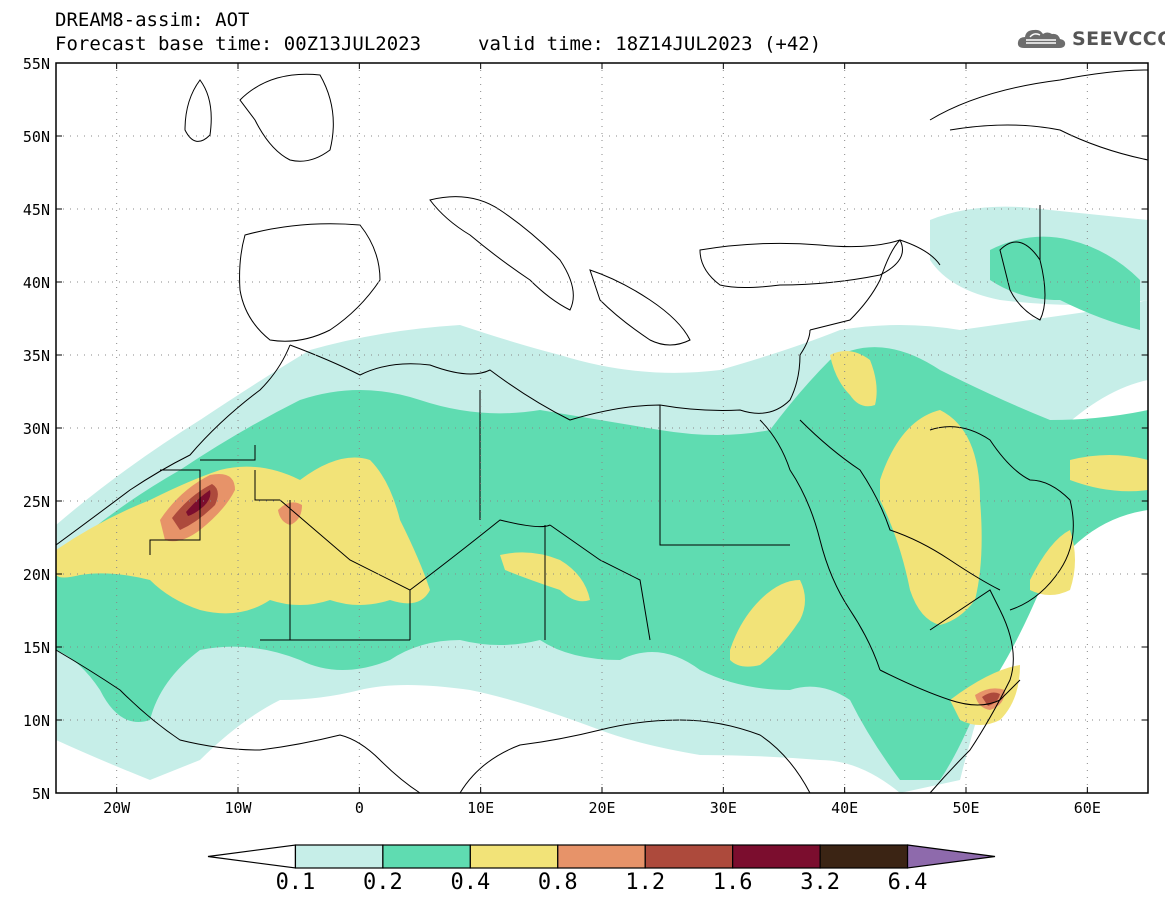 Image resolution: width=1165 pixels, height=905 pixels. Describe the element at coordinates (359, 808) in the screenshot. I see `lon-label: 0` at that location.